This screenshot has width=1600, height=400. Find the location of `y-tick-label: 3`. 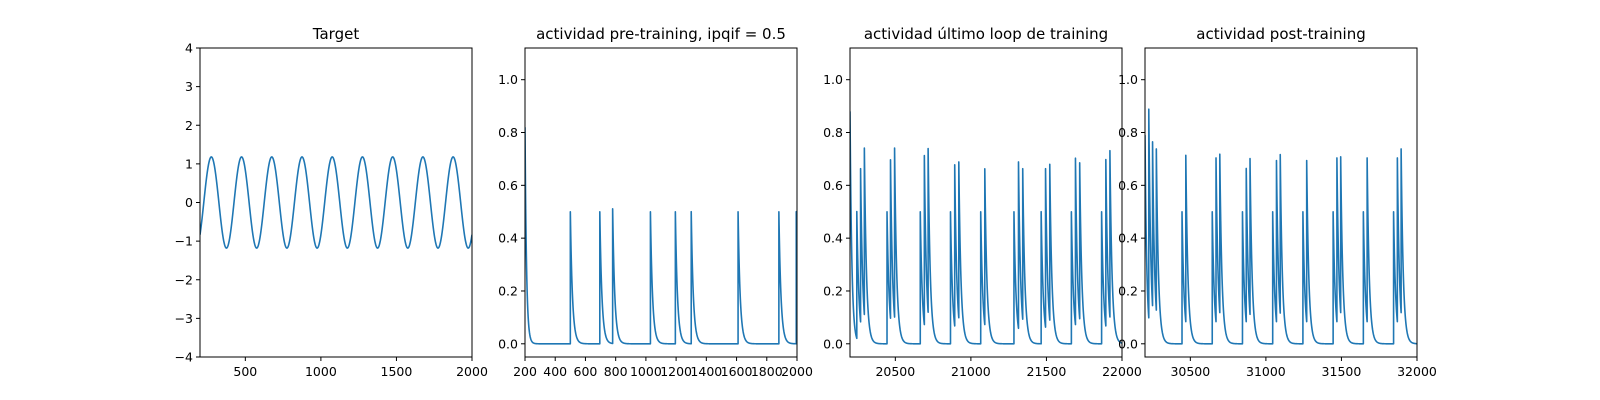

y-tick-label: 3 is located at coordinates (189, 86).